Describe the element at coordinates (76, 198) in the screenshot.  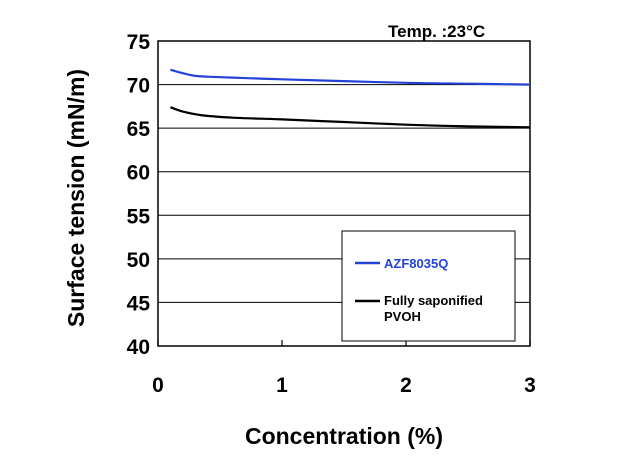
I see `y-axis-title: Surface tension (mN/m)` at that location.